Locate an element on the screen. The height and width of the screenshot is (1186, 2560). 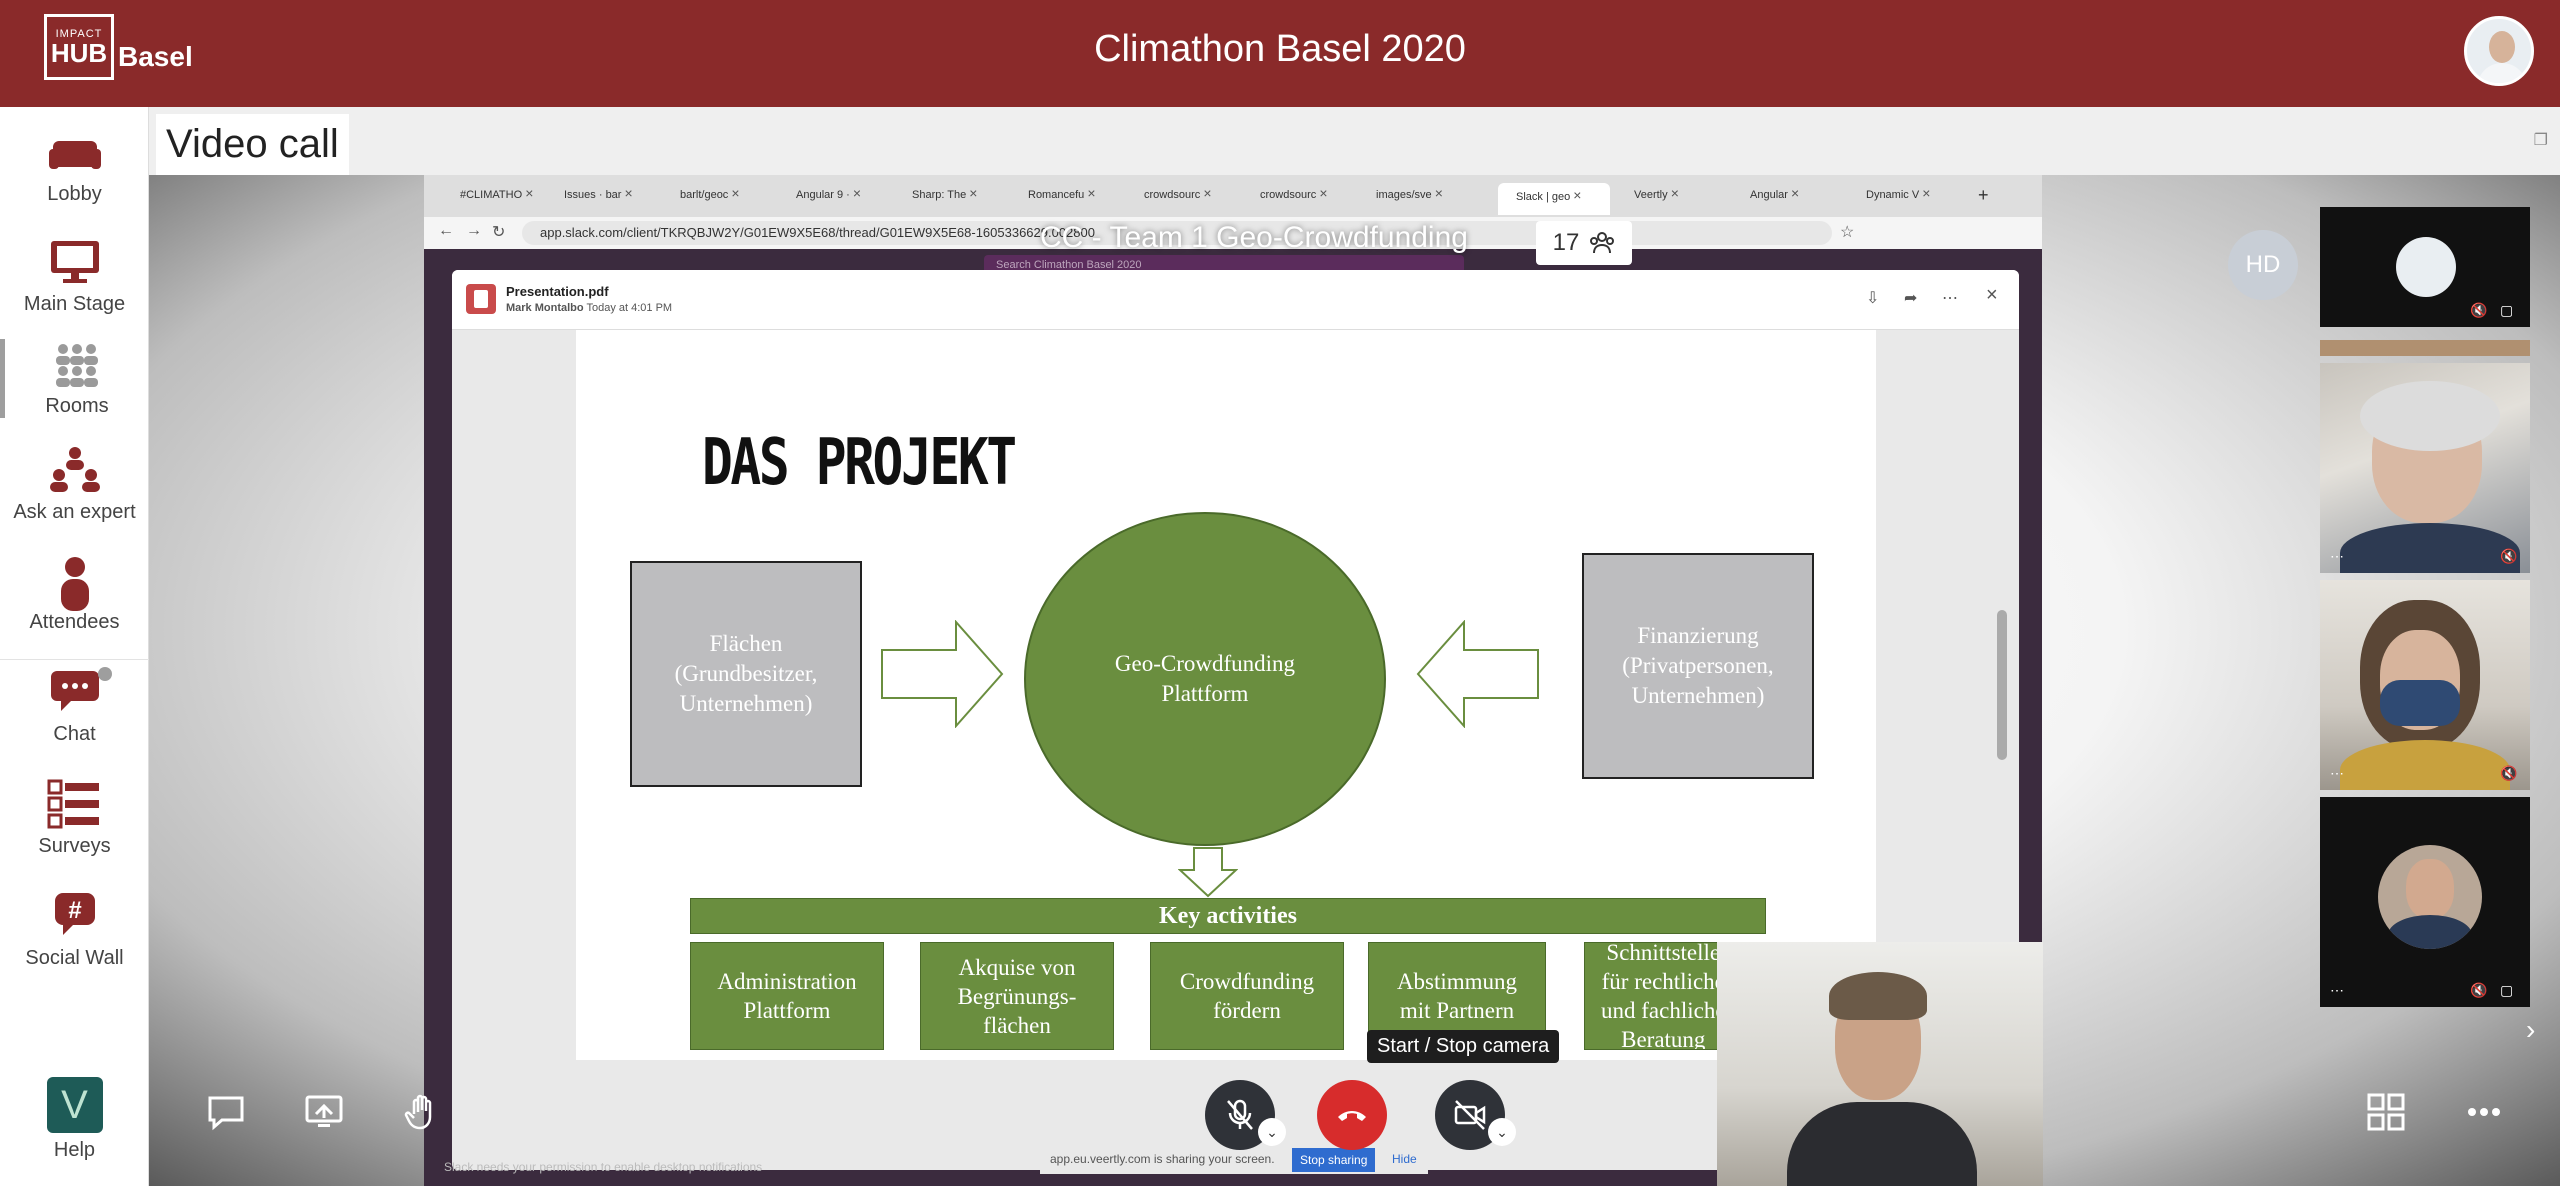
call-timer: 13:16 is located at coordinates (1351, 285).